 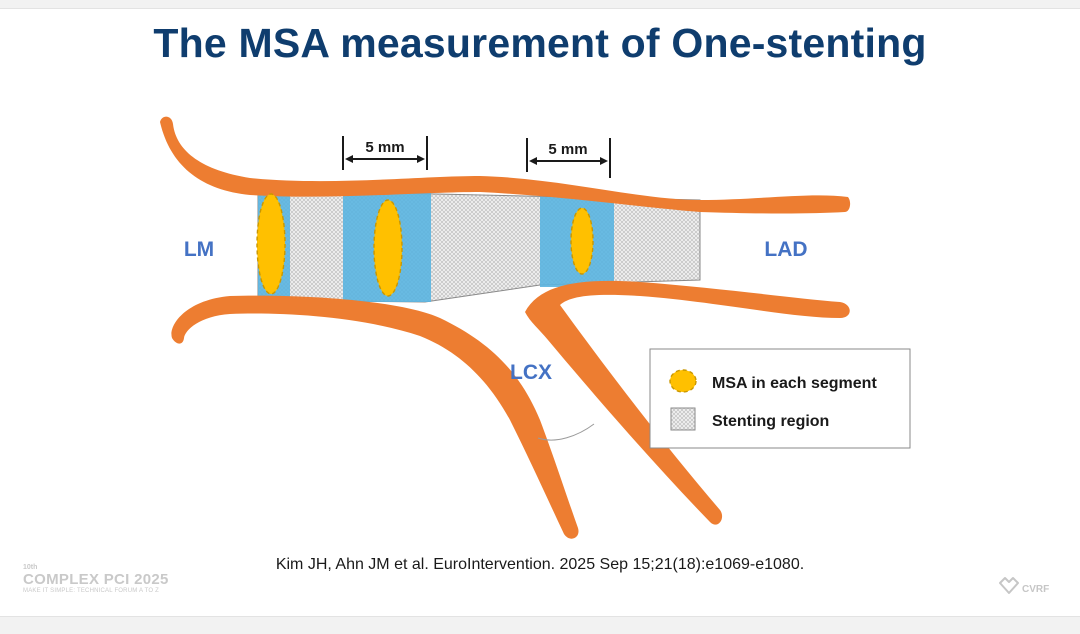 I want to click on heart-icon, so click(x=1009, y=585).